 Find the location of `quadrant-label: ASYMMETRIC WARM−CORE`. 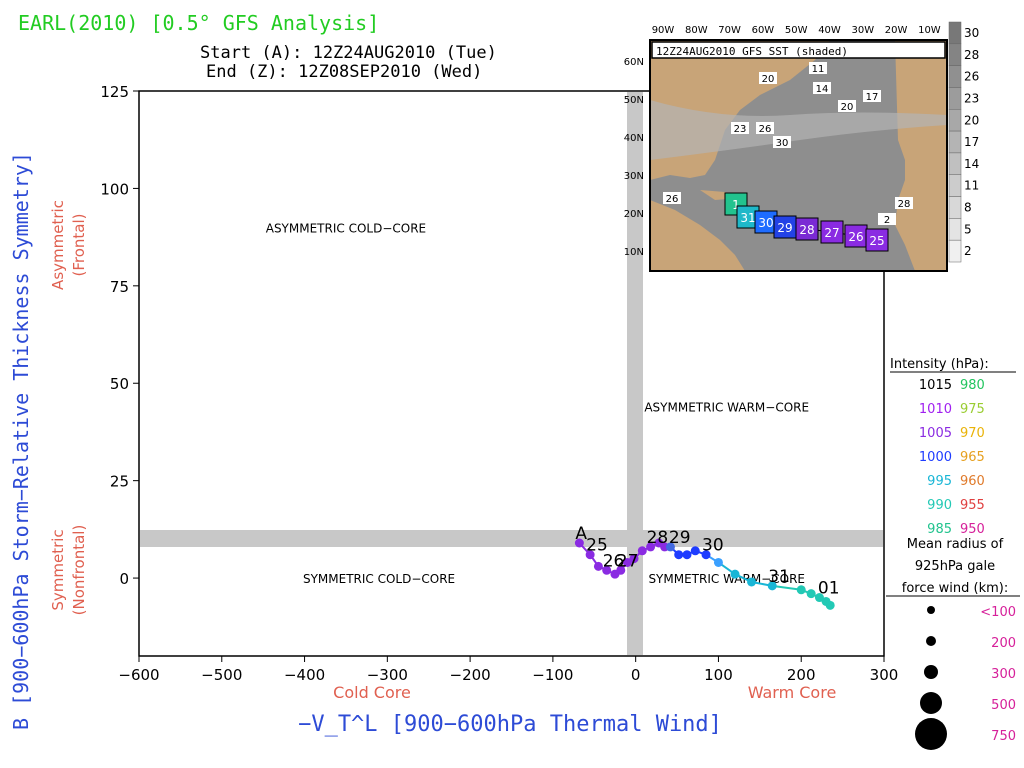

quadrant-label: ASYMMETRIC WARM−CORE is located at coordinates (726, 408).